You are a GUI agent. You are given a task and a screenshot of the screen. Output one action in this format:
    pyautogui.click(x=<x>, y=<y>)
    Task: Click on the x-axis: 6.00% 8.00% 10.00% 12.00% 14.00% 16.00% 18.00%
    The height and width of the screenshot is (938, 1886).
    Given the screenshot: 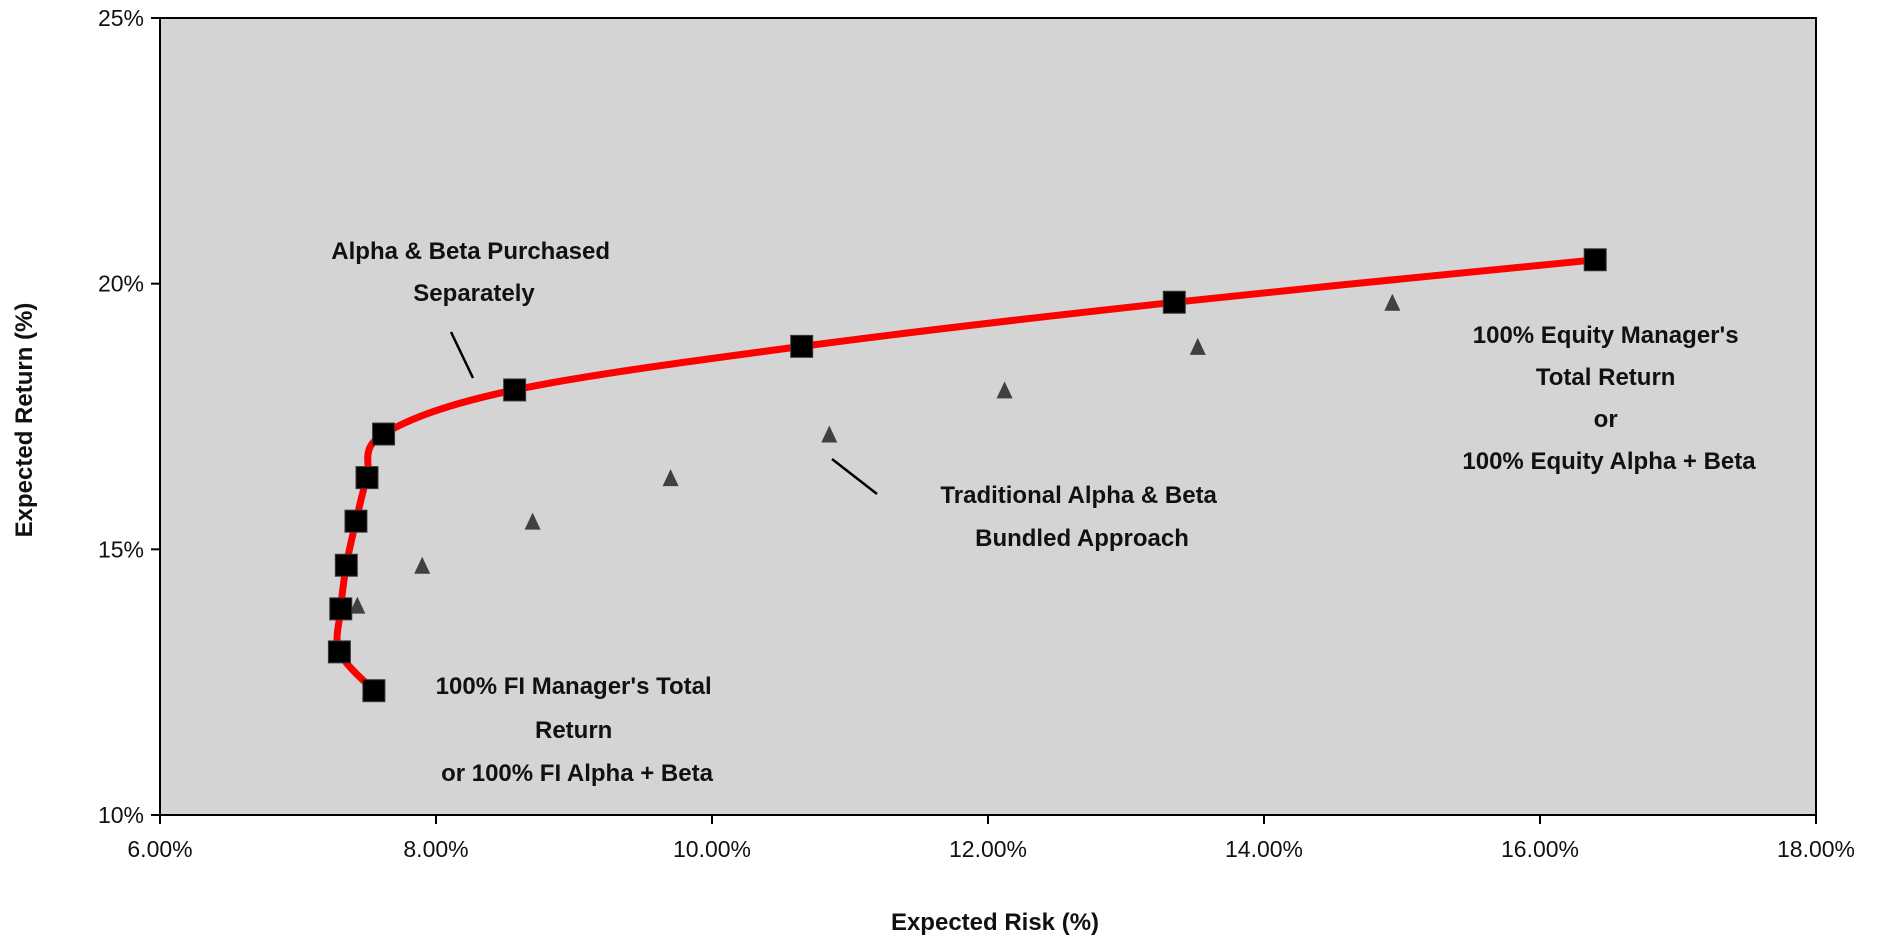 What is the action you would take?
    pyautogui.click(x=991, y=838)
    